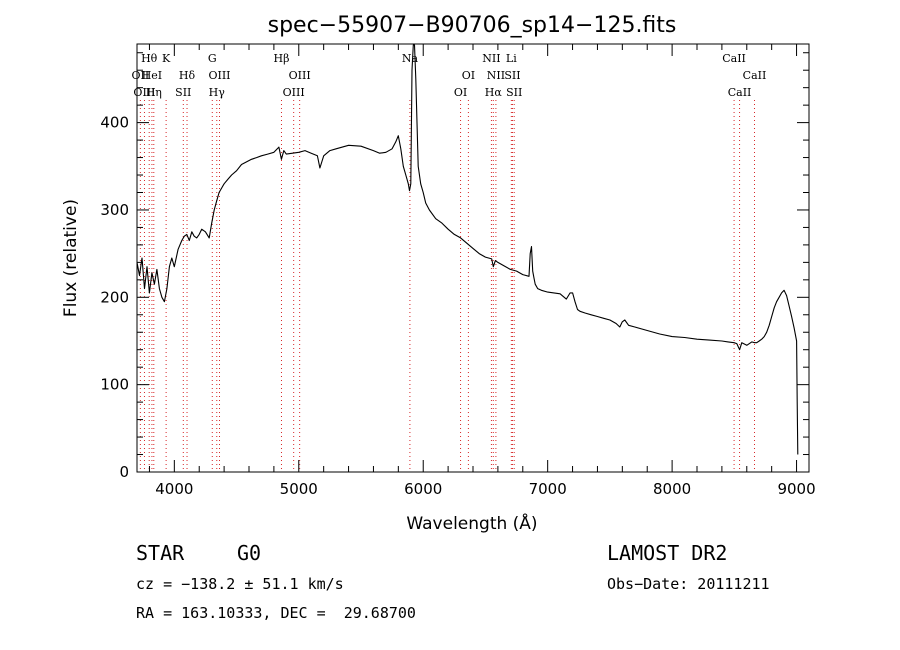 The image size is (900, 650). What do you see at coordinates (124, 472) in the screenshot?
I see `y-tick-label: 0` at bounding box center [124, 472].